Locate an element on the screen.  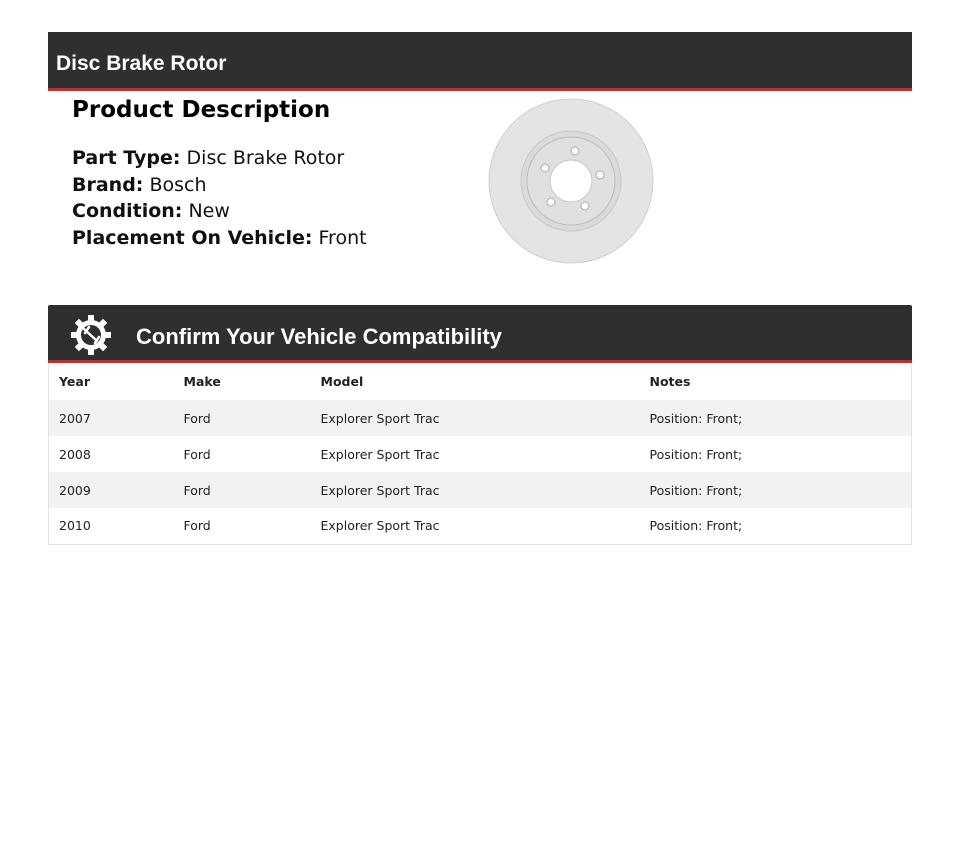
cell-year: 2009 is located at coordinates (111, 490).